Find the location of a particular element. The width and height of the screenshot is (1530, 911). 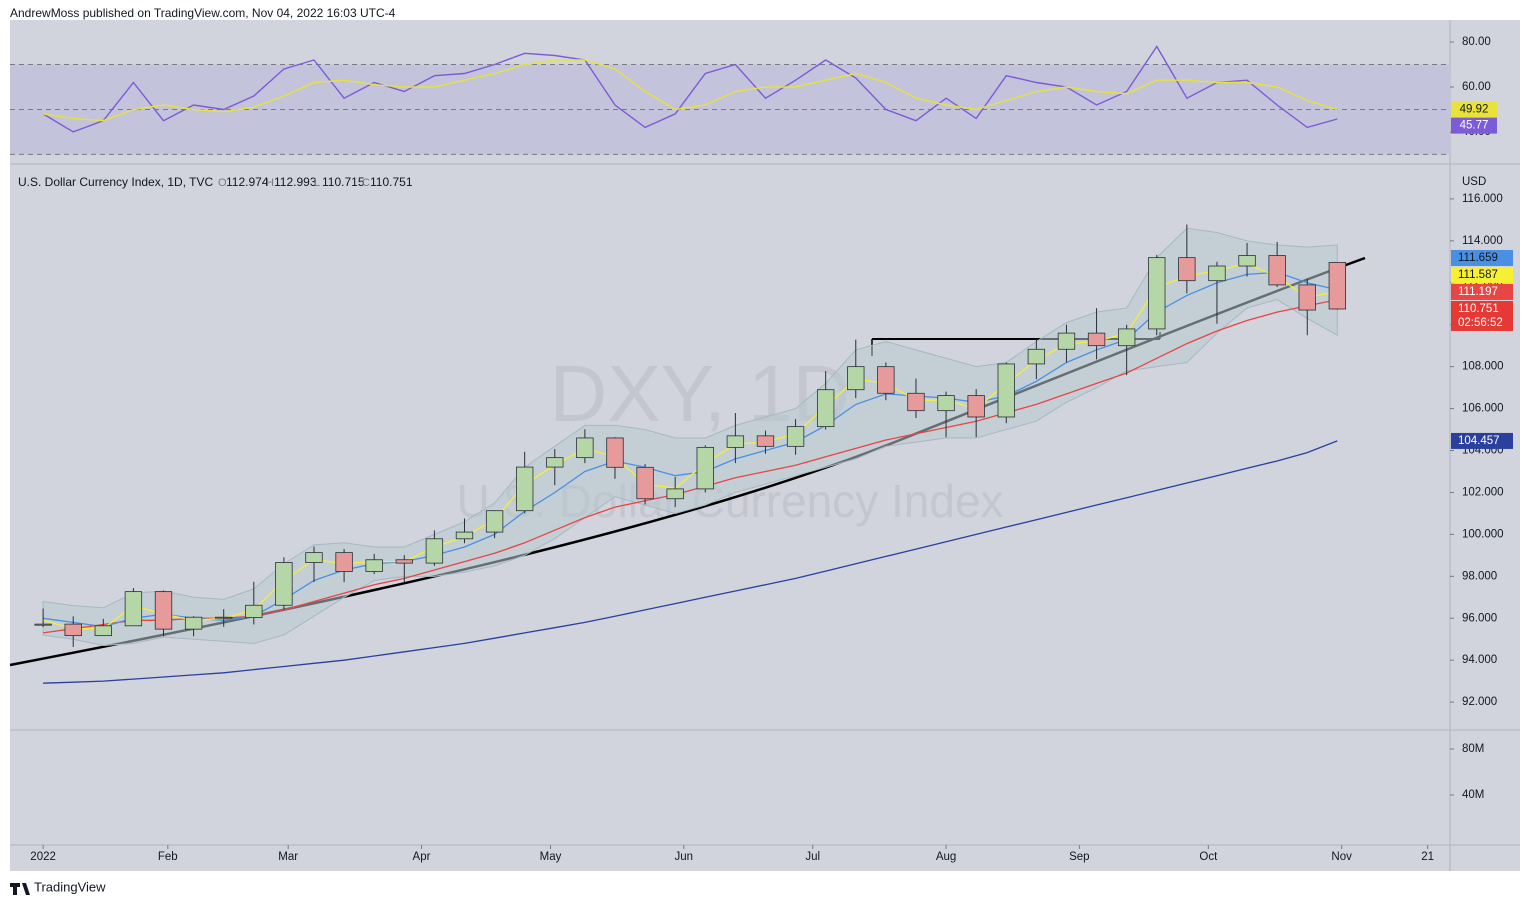

y-tick-label: 92.000 is located at coordinates (1479, 702).